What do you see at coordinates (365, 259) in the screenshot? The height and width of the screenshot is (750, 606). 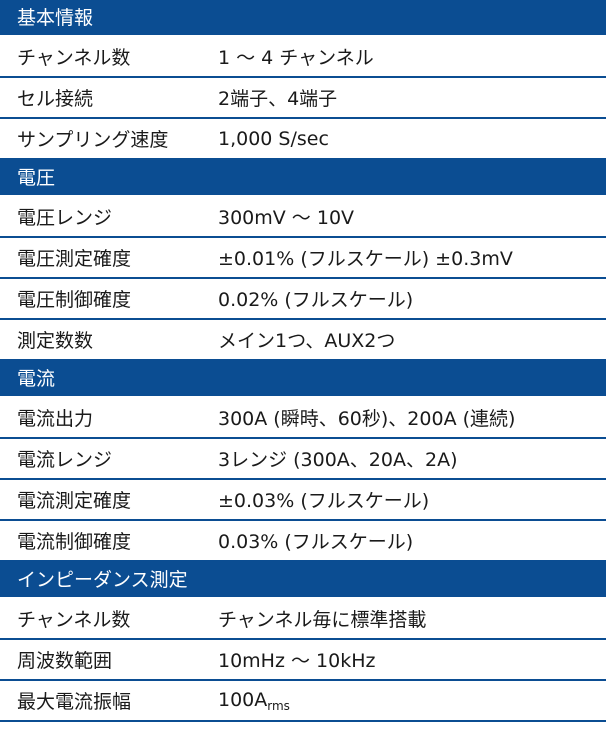 I see `row-value: ±0.01% (フルスケール) ±0.3mV` at bounding box center [365, 259].